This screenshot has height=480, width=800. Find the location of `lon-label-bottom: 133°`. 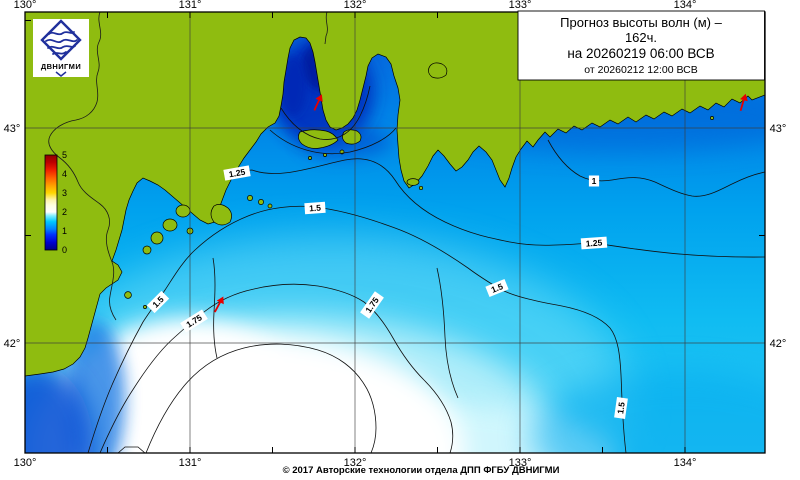

lon-label-bottom: 133° is located at coordinates (520, 463).